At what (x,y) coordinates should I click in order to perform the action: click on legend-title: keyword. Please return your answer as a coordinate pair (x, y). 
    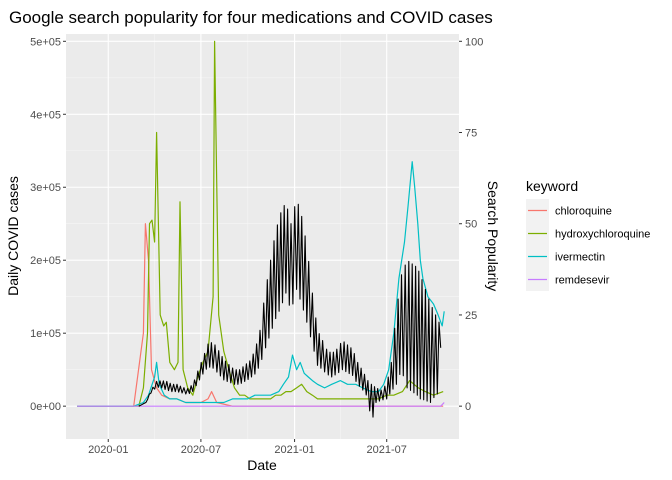
    Looking at the image, I should click on (552, 186).